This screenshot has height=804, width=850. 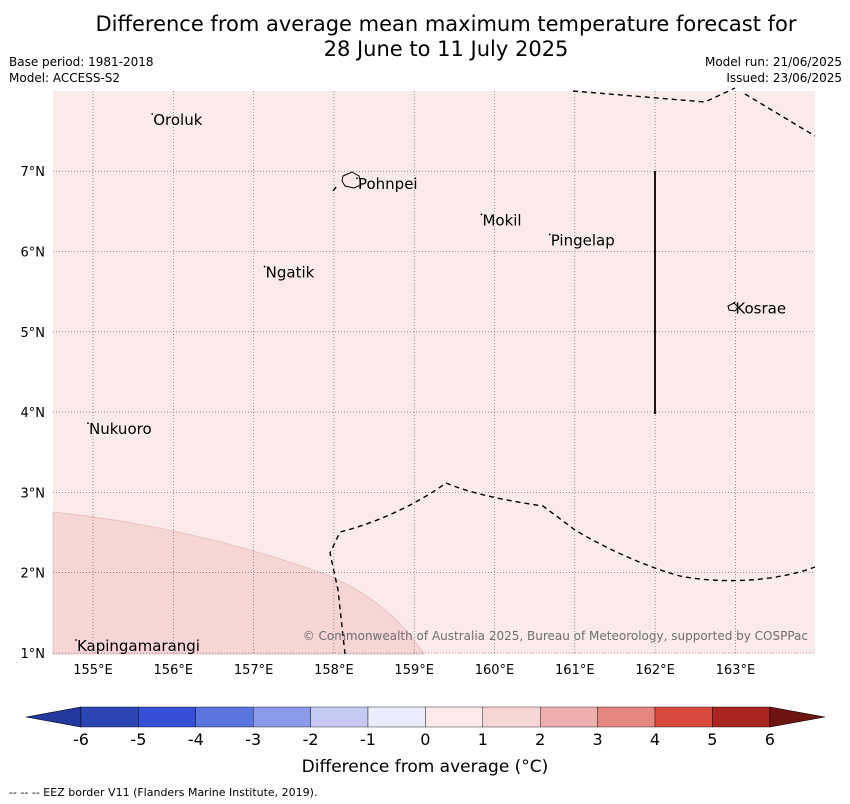 What do you see at coordinates (33, 172) in the screenshot?
I see `latitude-label: 7°N` at bounding box center [33, 172].